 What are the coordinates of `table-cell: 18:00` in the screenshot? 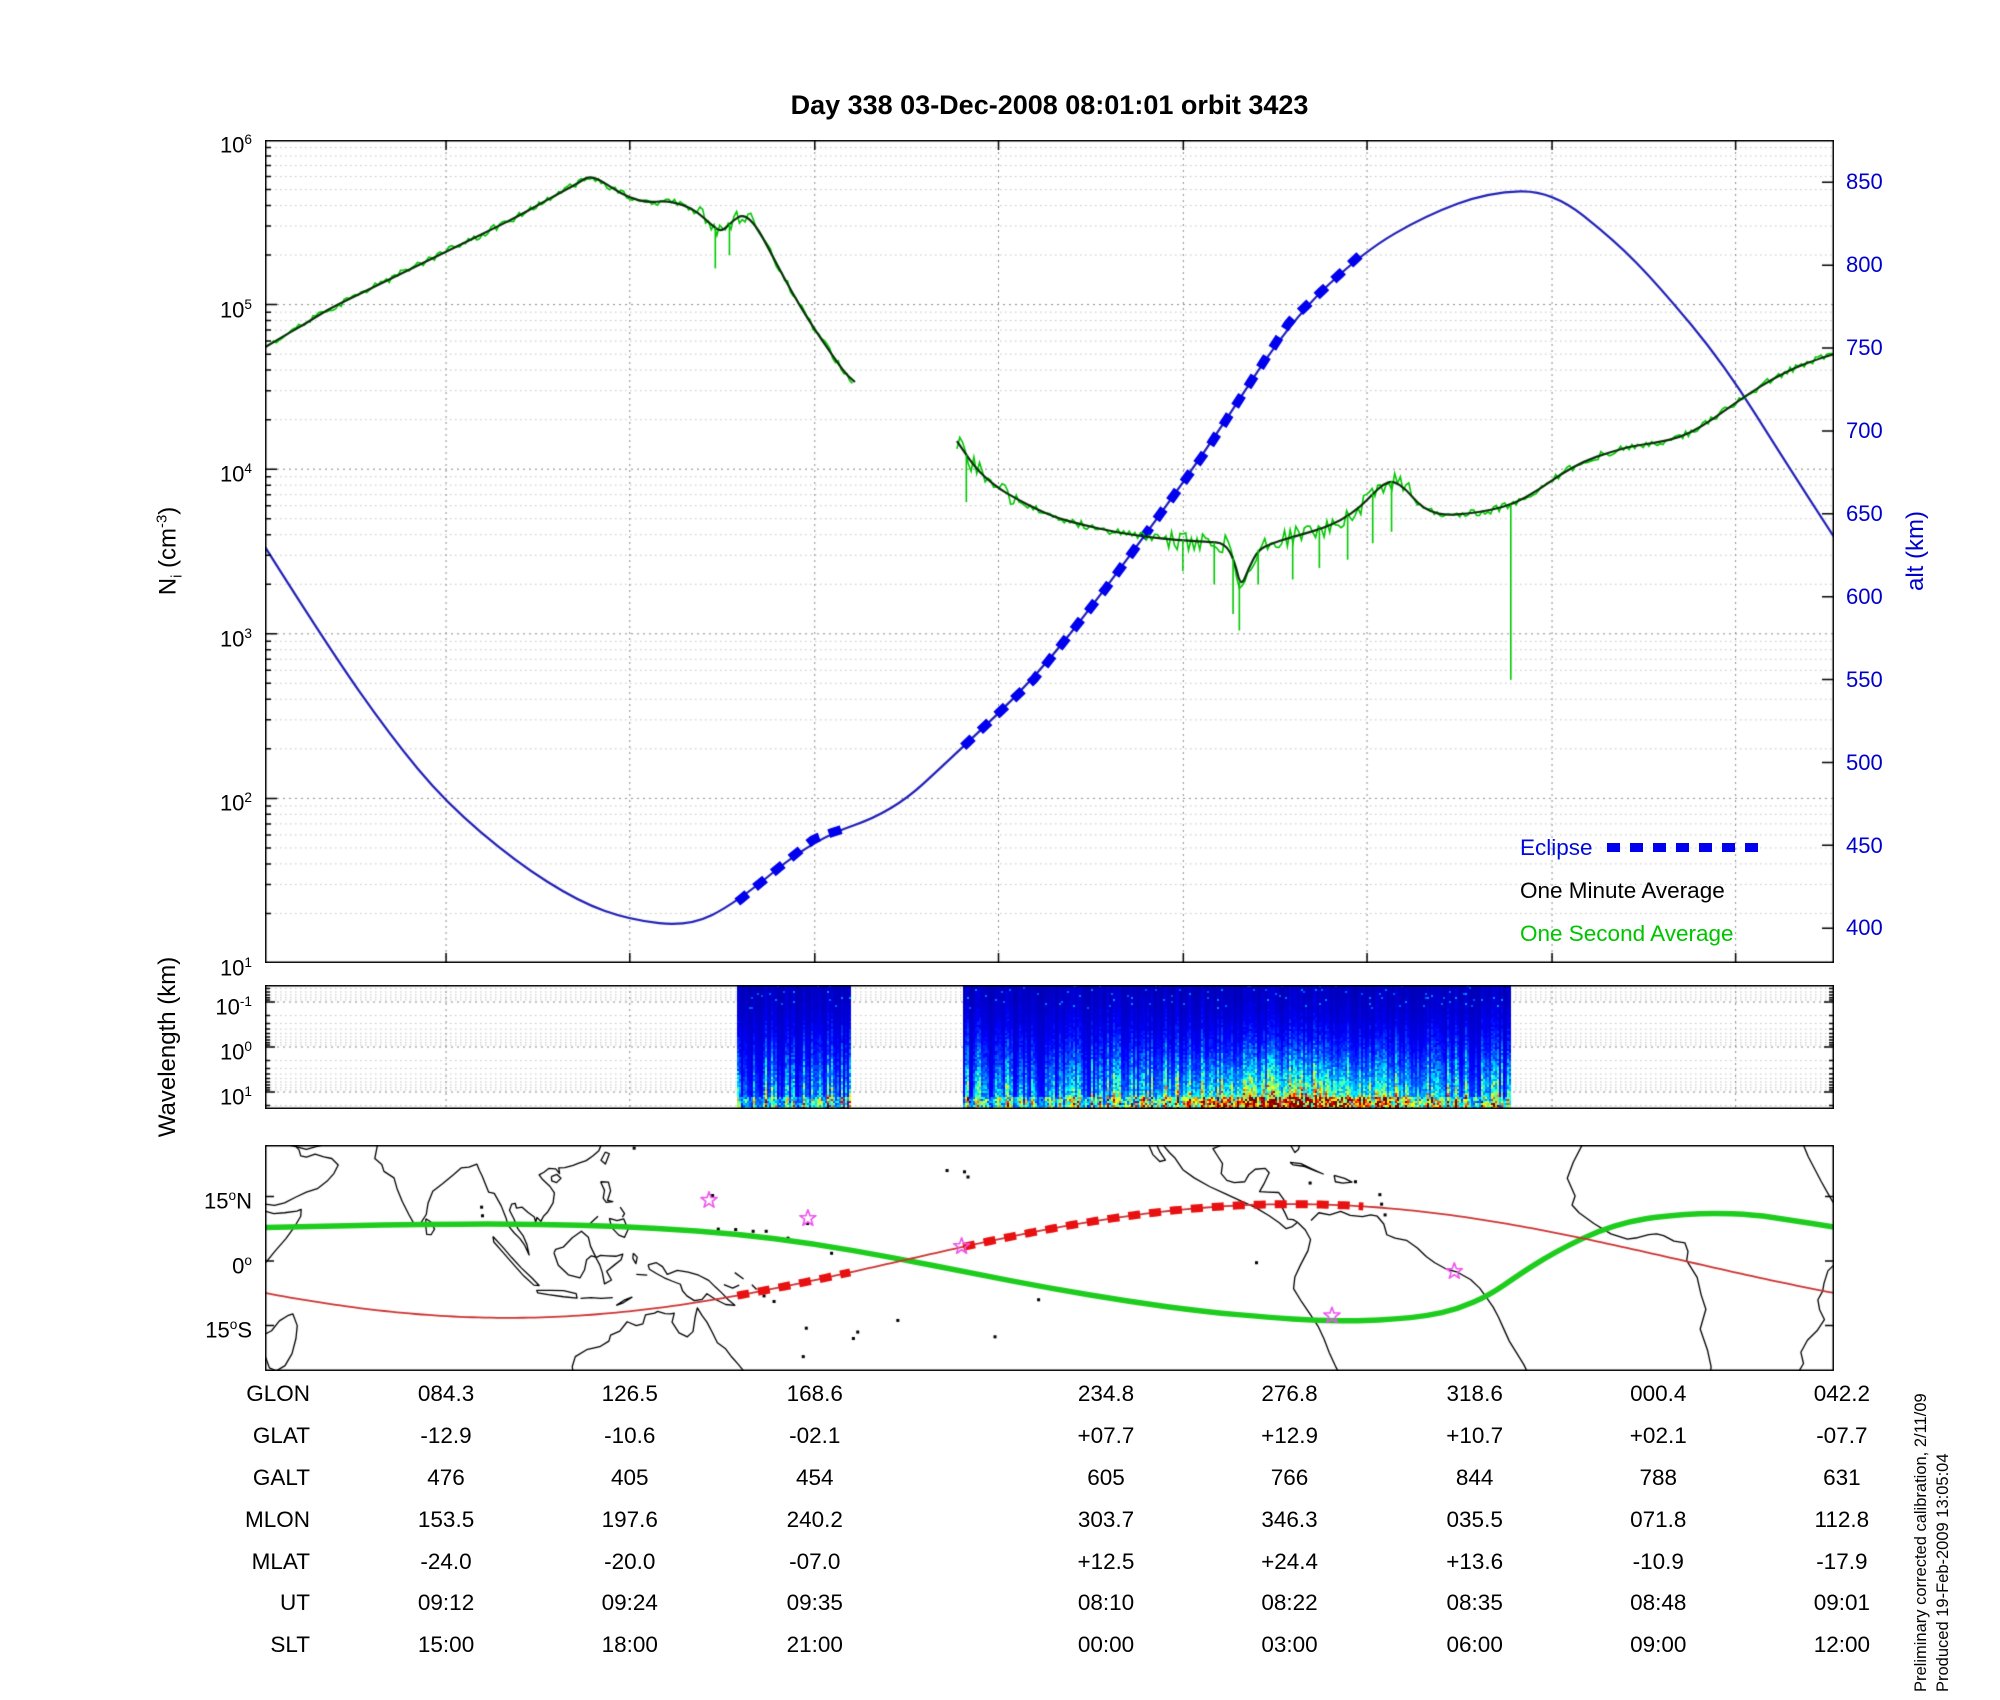 It's located at (629, 1644).